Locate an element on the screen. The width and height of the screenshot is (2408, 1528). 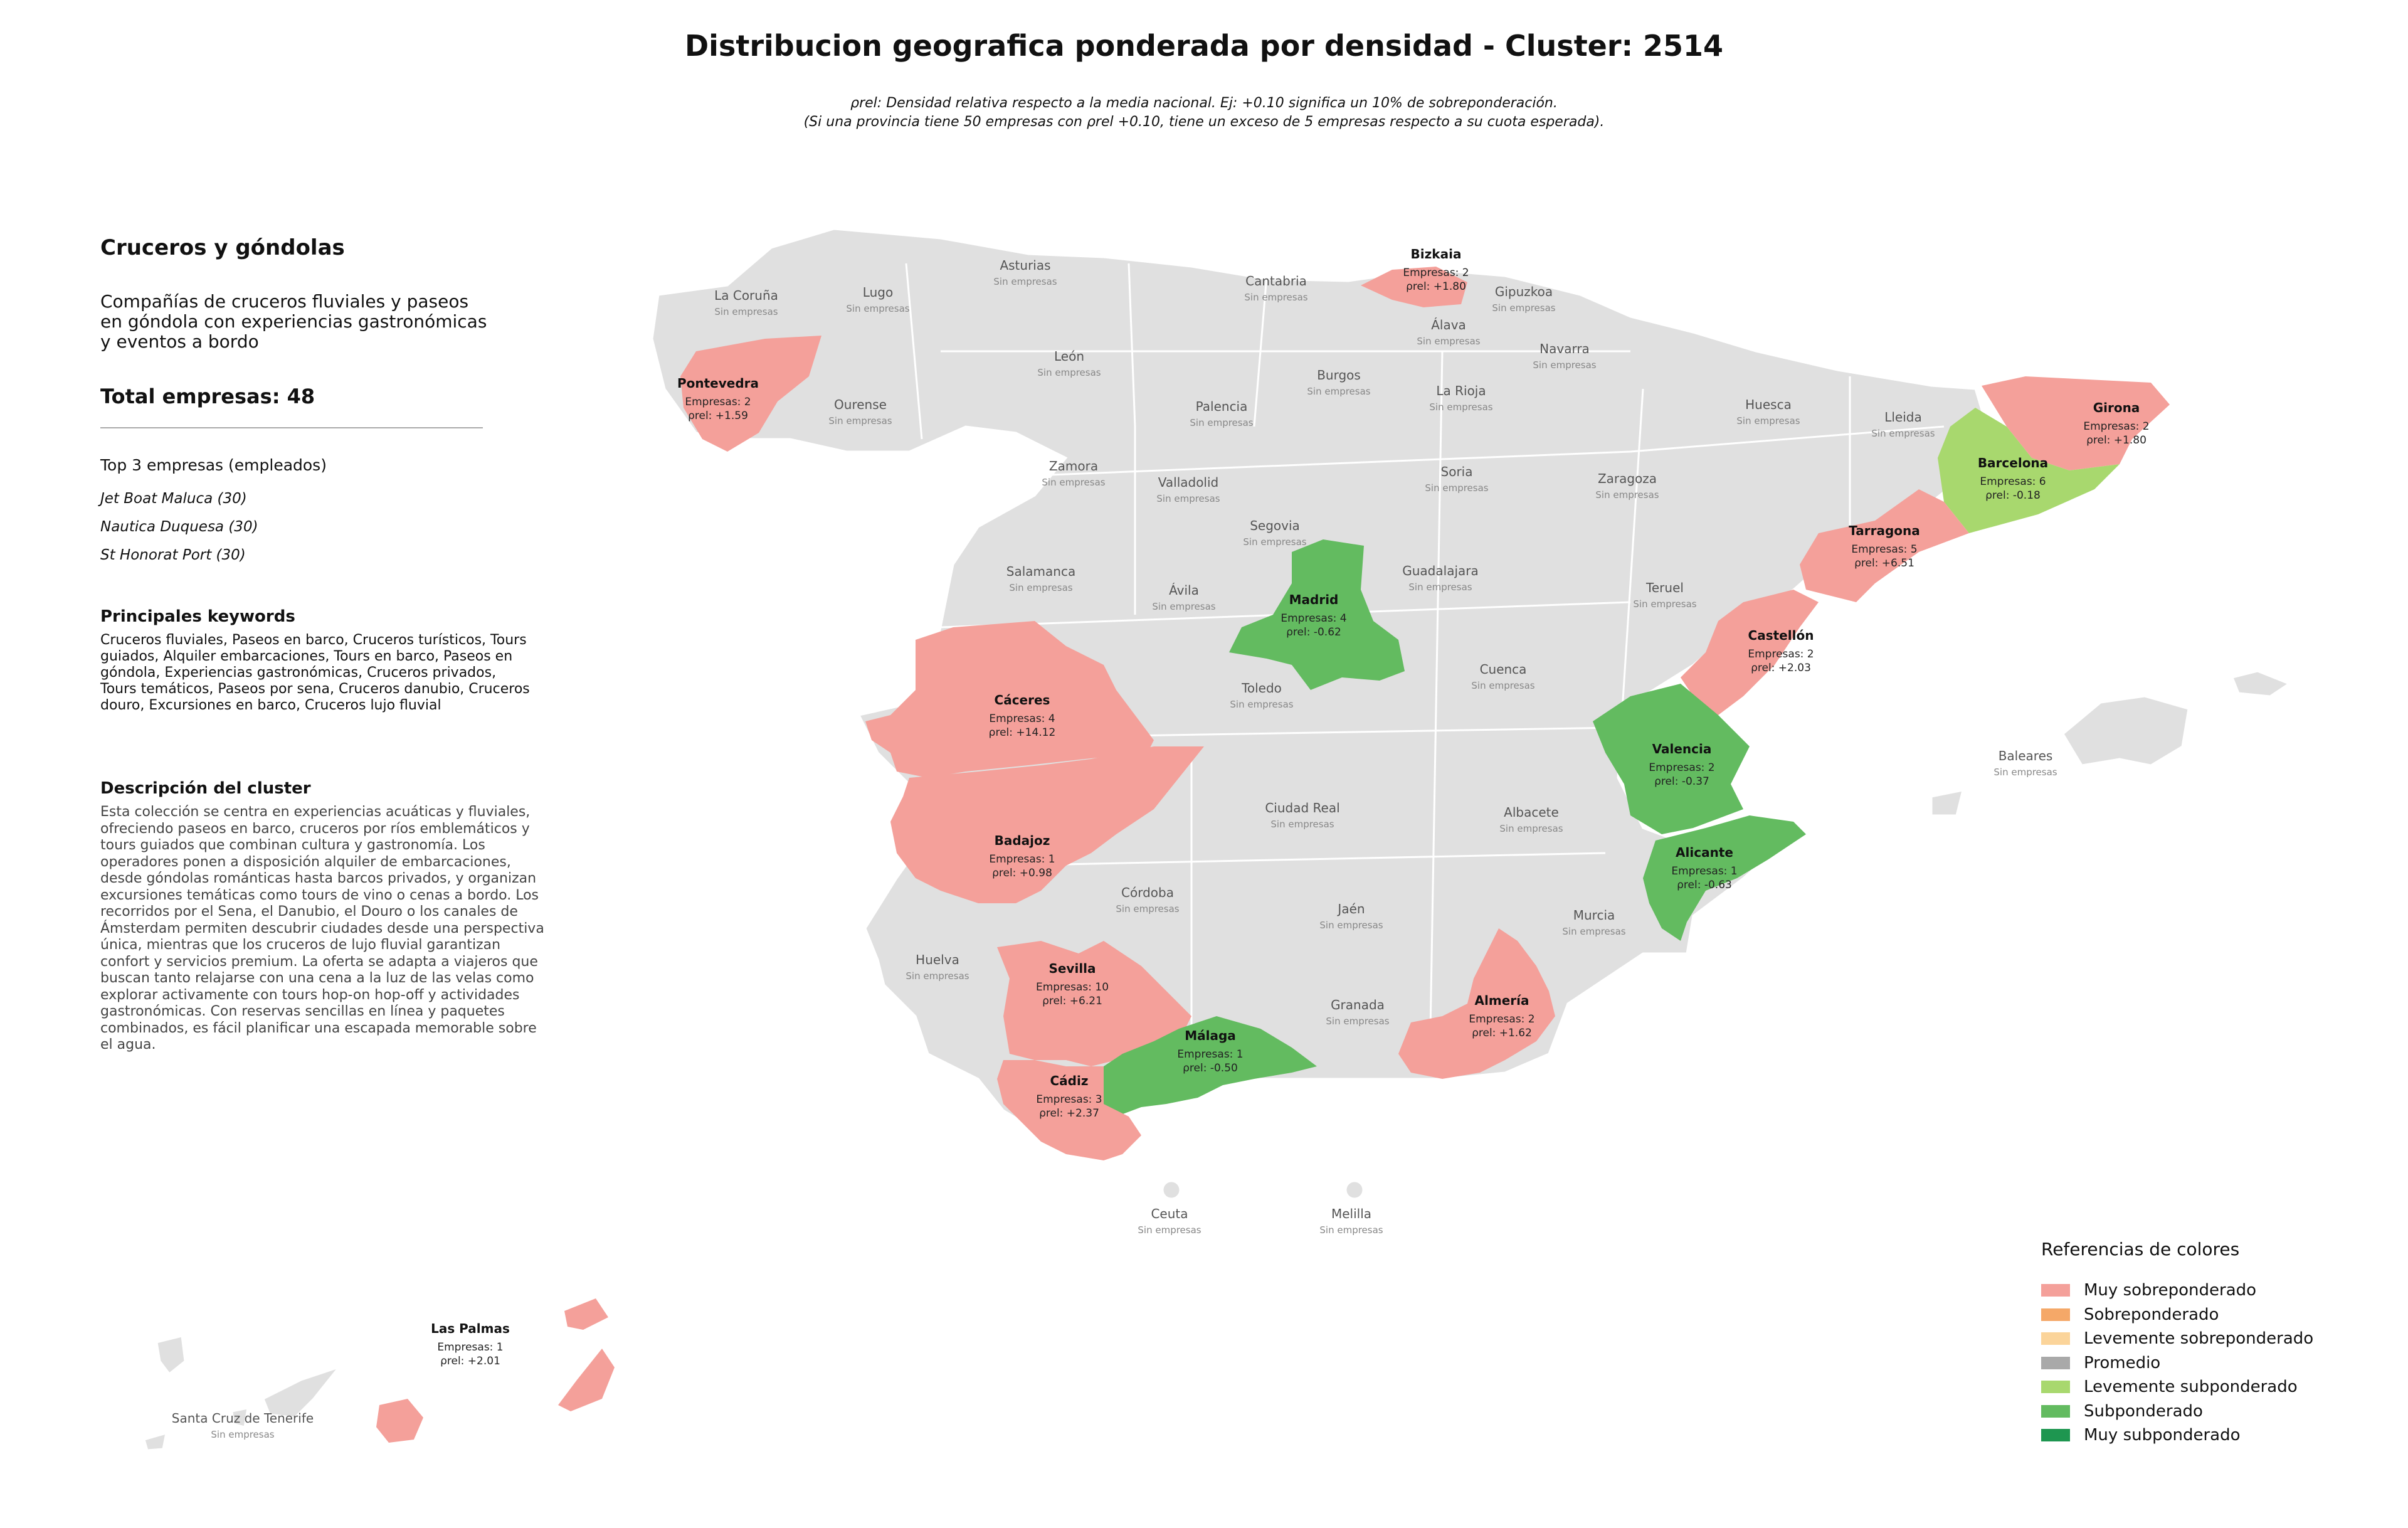
province-label: Lugo is located at coordinates (878, 292).